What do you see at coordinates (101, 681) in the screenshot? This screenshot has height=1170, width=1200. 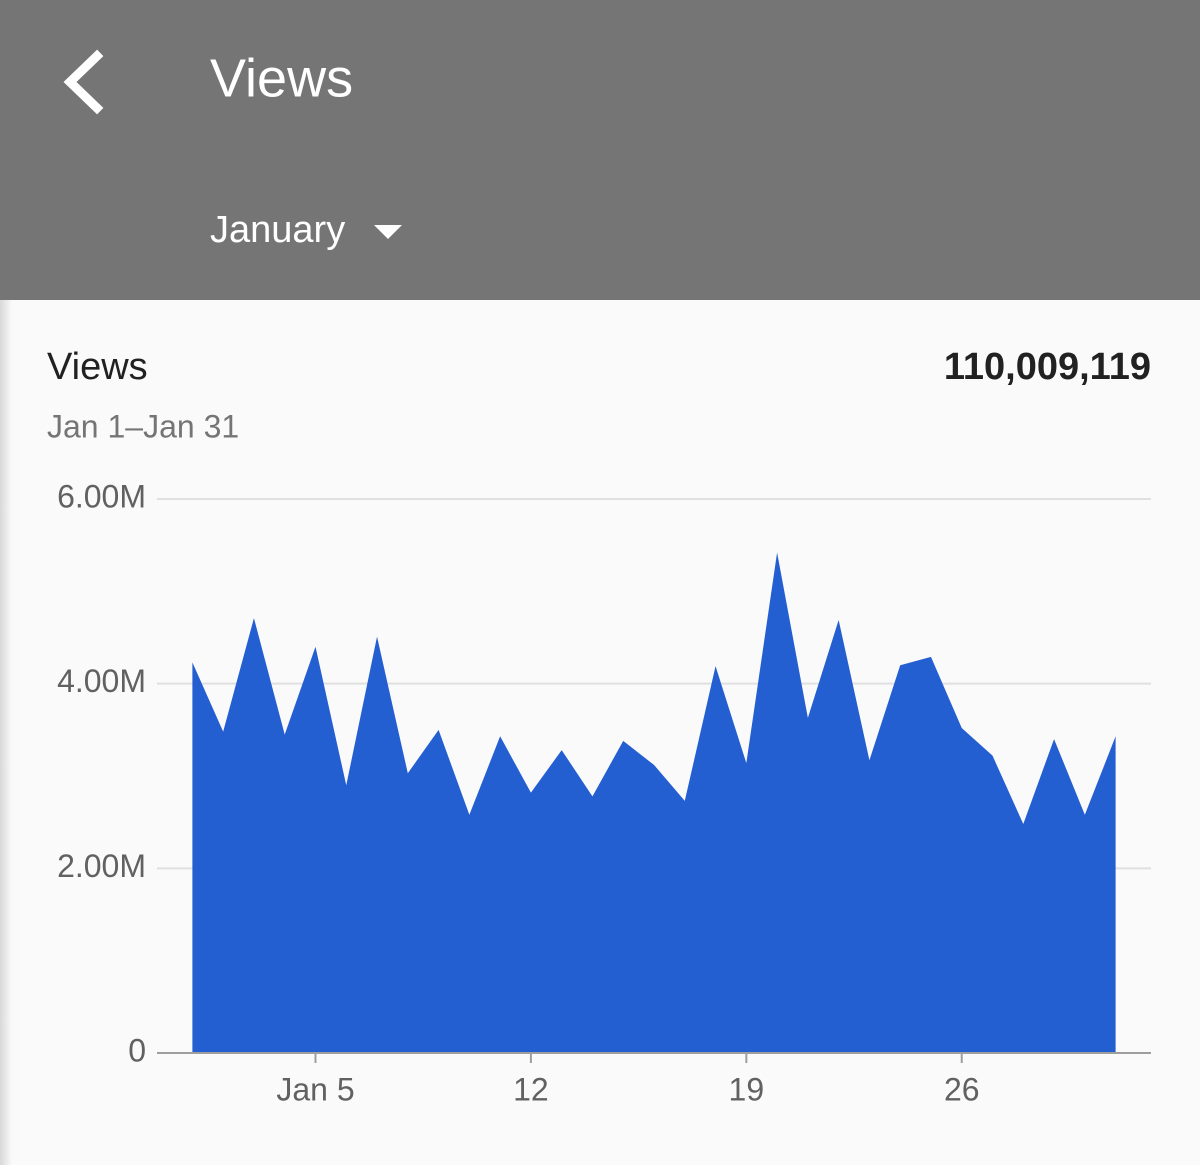 I see `y-tick-label: 4.00M` at bounding box center [101, 681].